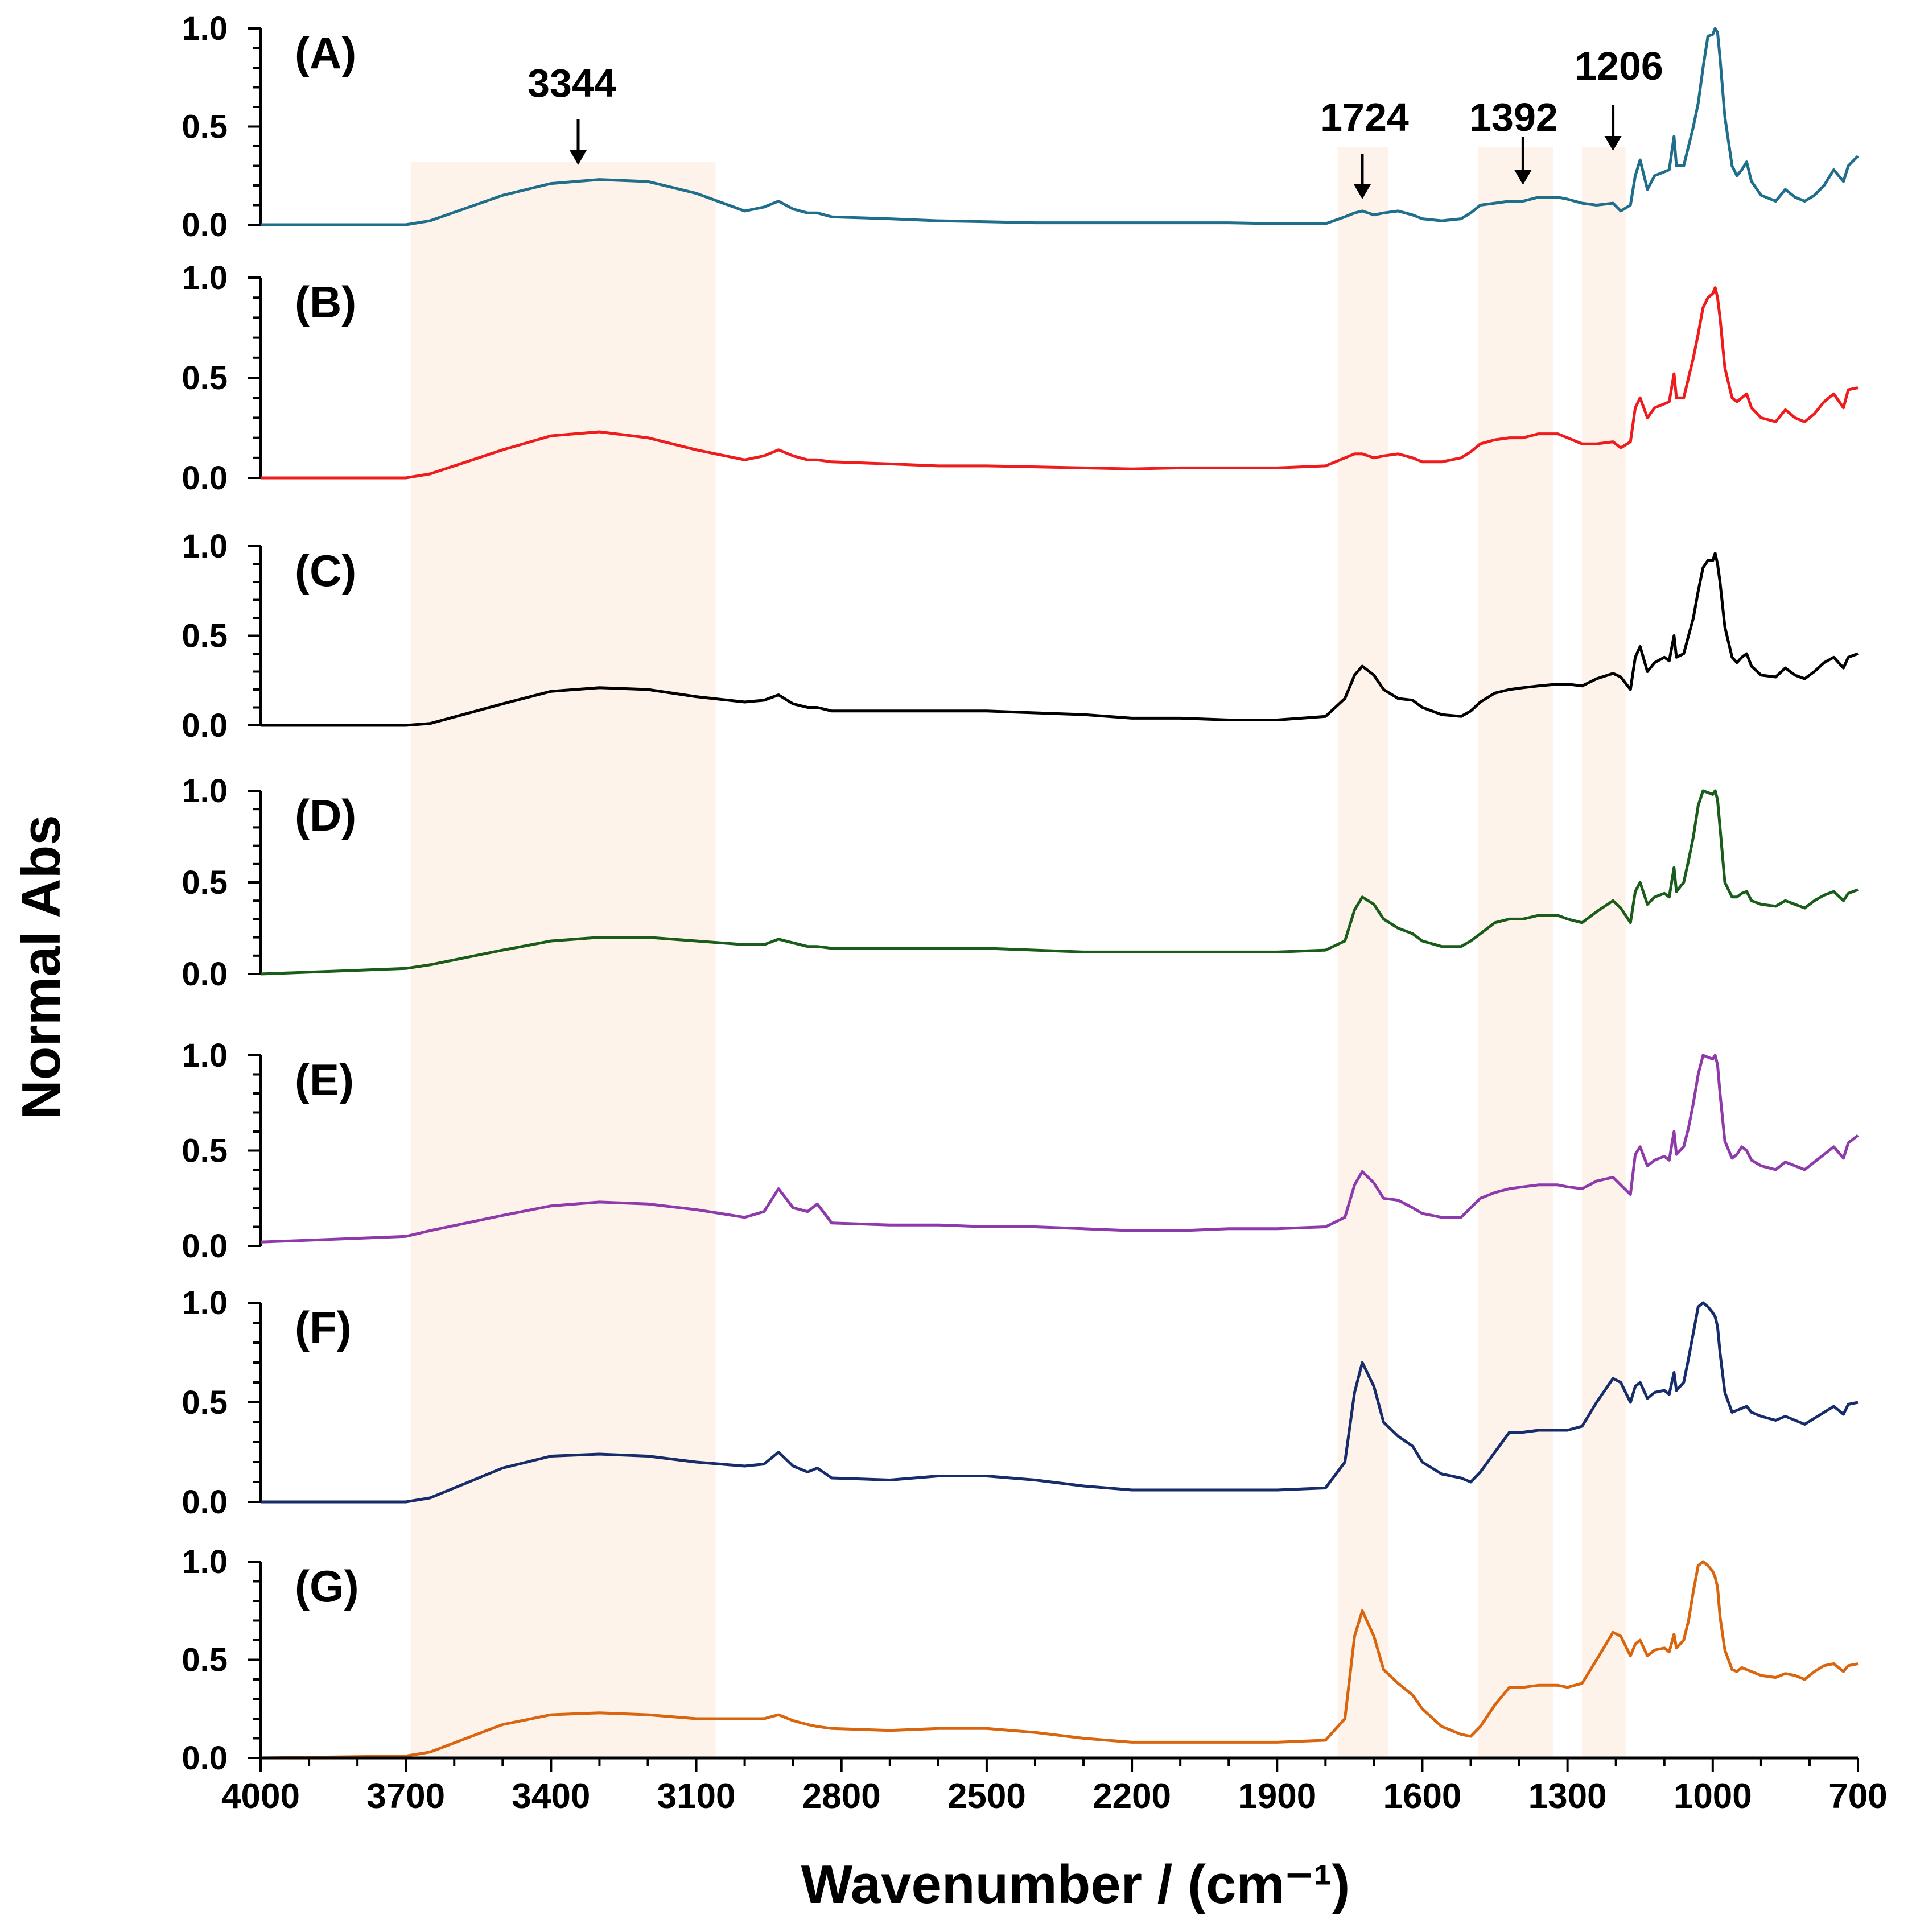 This screenshot has width=1912, height=1932. I want to click on spectrum-panel: 0.0 0.5 1.0 (C), so click(1020, 636).